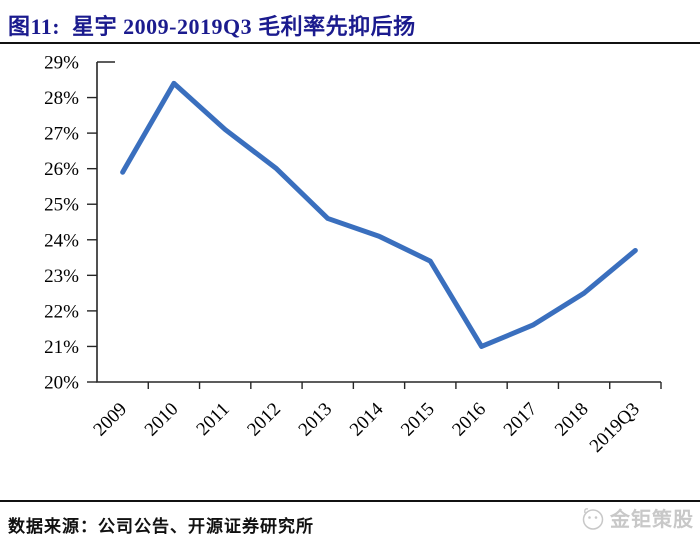 Image resolution: width=700 pixels, height=550 pixels. I want to click on figure-number: 图11:, so click(34, 26).